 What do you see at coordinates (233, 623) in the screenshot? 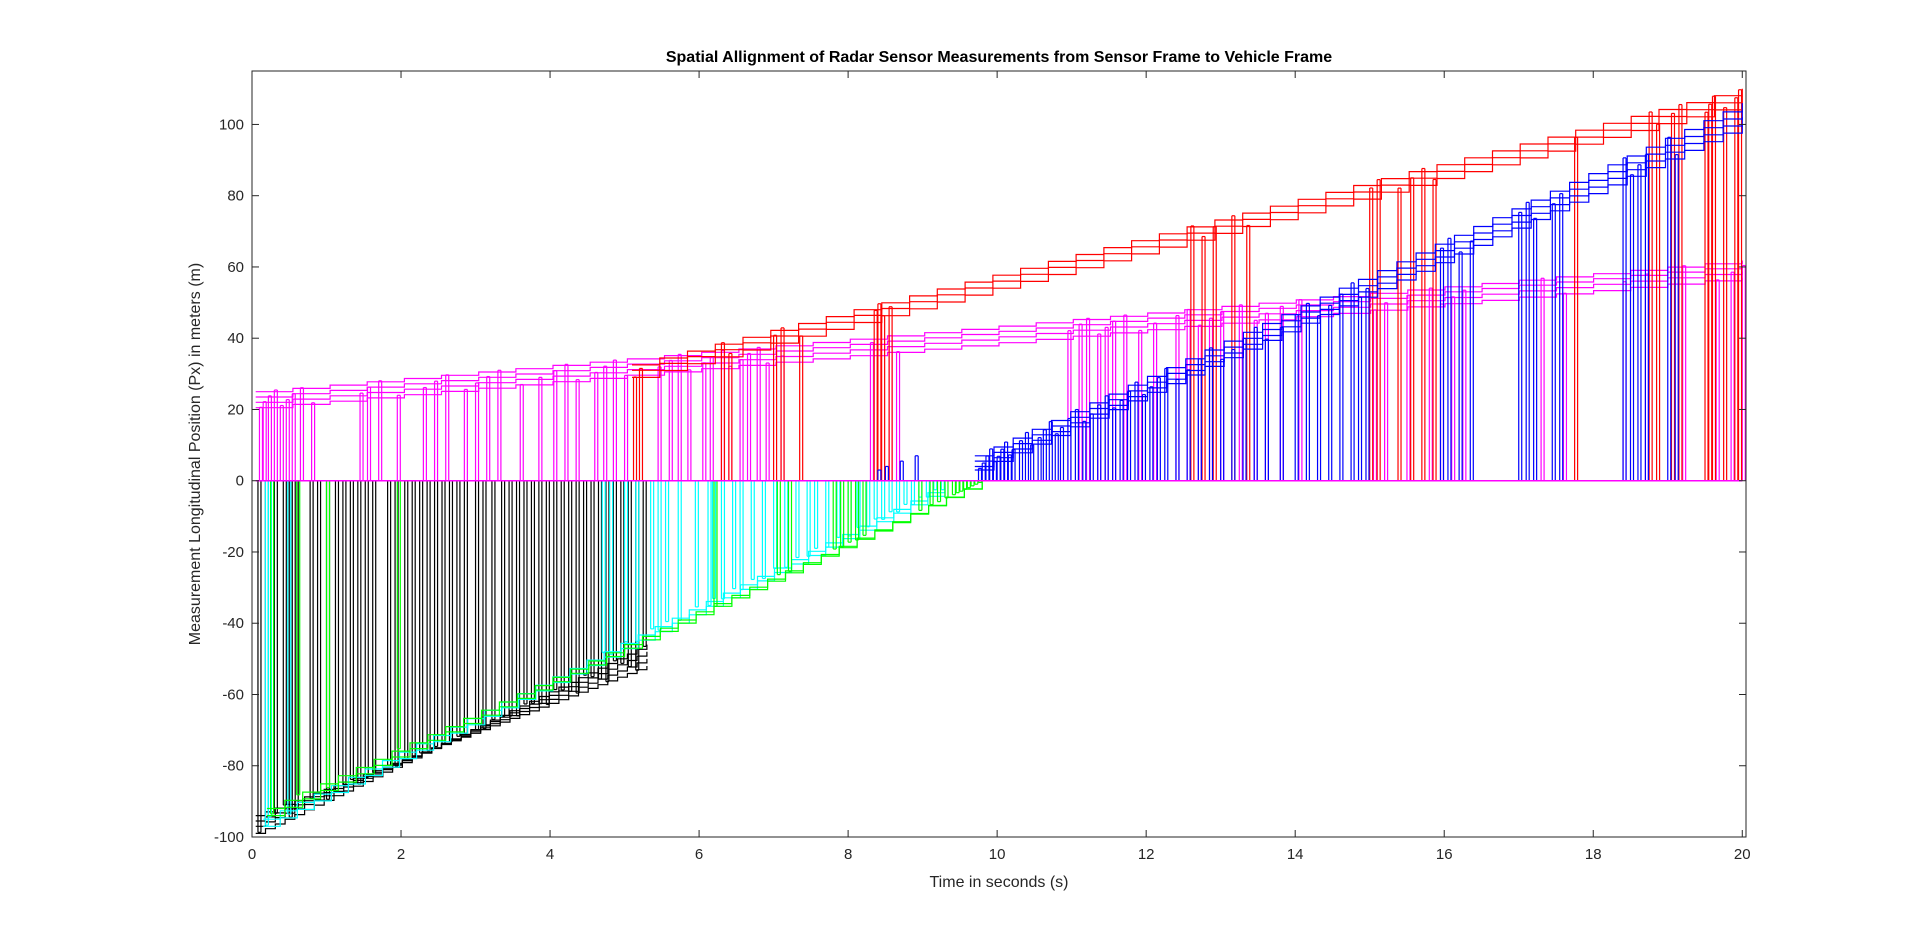
I see `y-tick-label: -40` at bounding box center [233, 623].